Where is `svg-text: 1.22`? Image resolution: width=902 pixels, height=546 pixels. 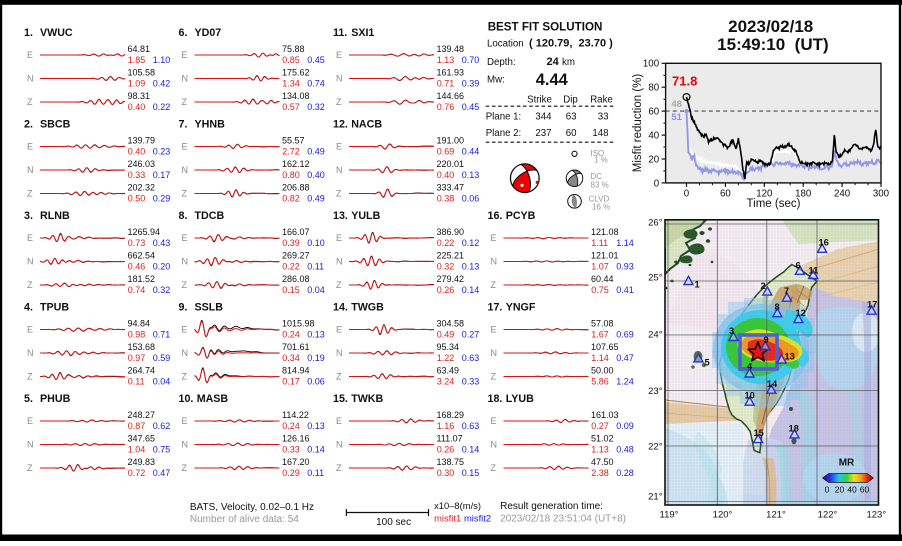
svg-text: 1.22 is located at coordinates (446, 358).